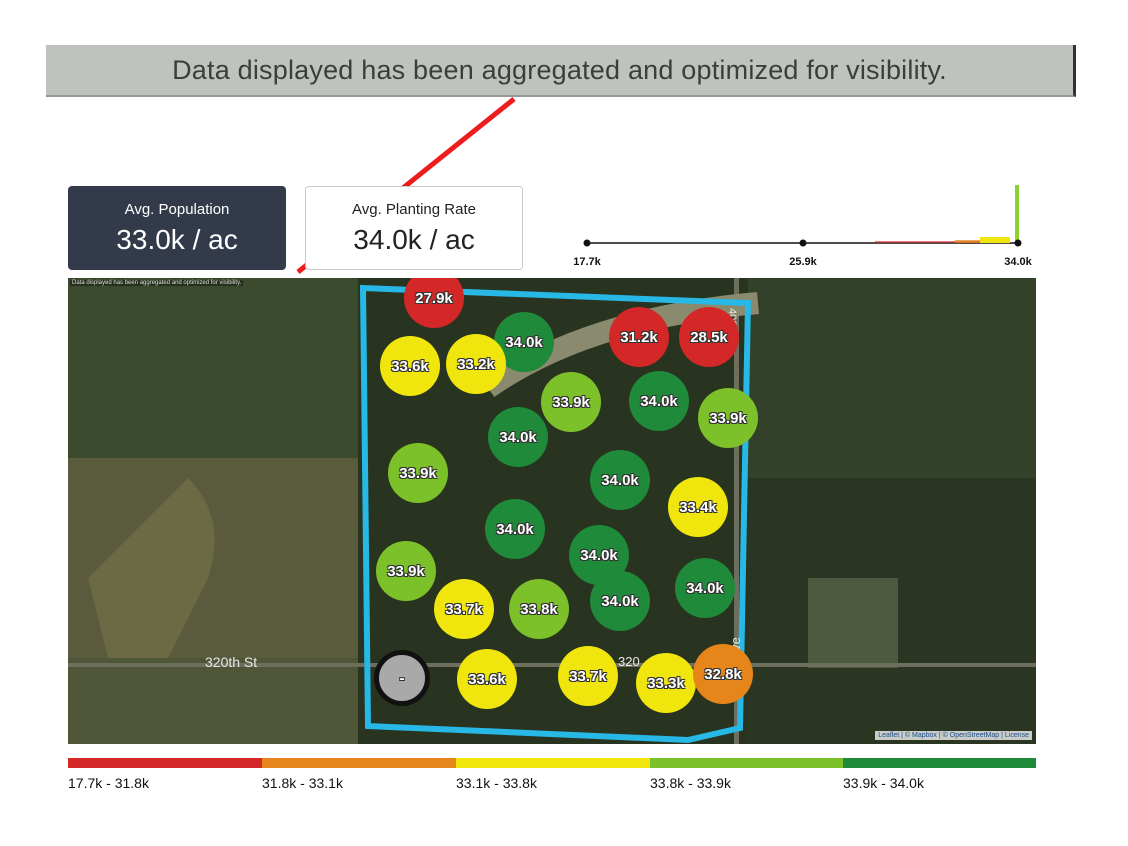  I want to click on rate-point: 27.9k, so click(434, 303).